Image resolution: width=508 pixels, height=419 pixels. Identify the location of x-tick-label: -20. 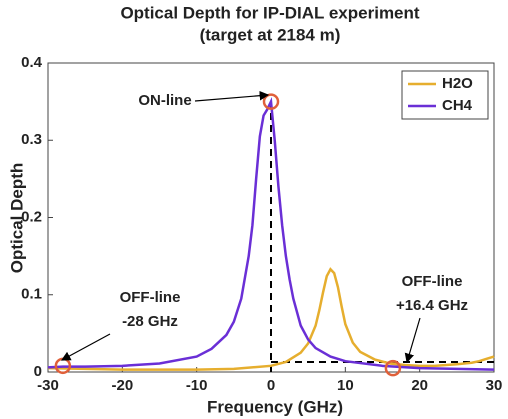
(122, 385).